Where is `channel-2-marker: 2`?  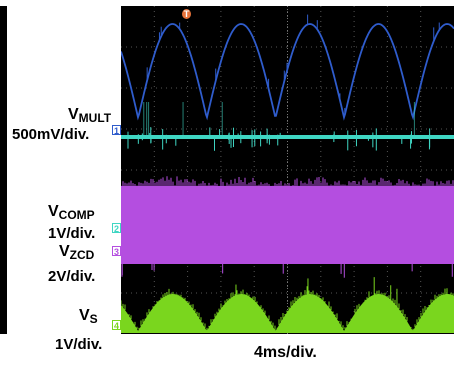
channel-2-marker: 2 is located at coordinates (116, 228).